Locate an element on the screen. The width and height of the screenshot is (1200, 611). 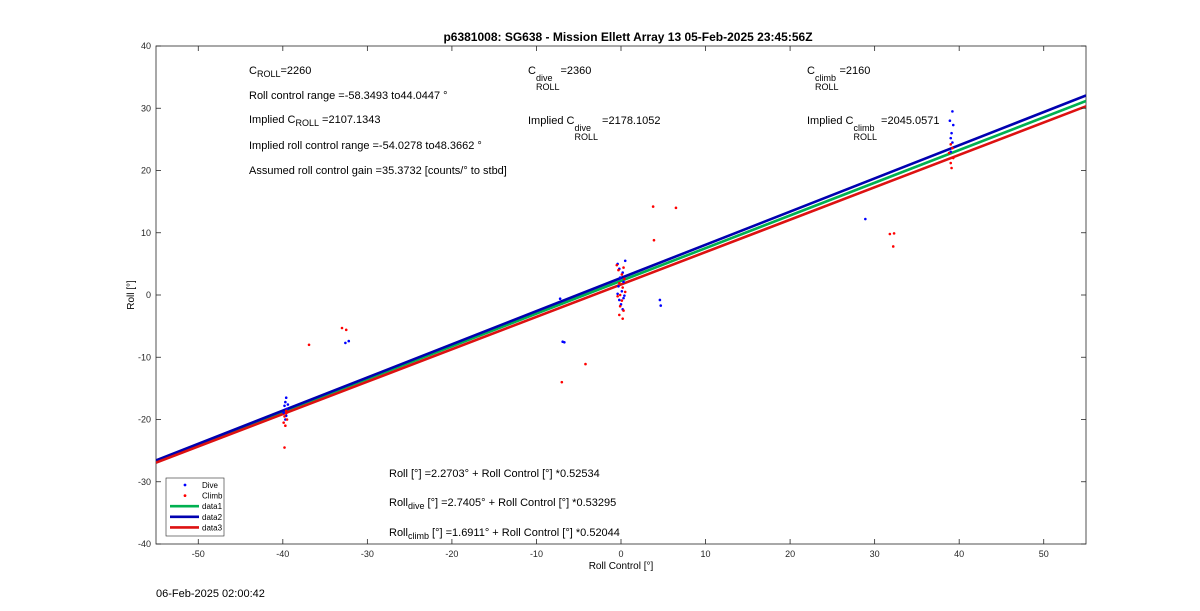
legend-label: data1 is located at coordinates (212, 506).